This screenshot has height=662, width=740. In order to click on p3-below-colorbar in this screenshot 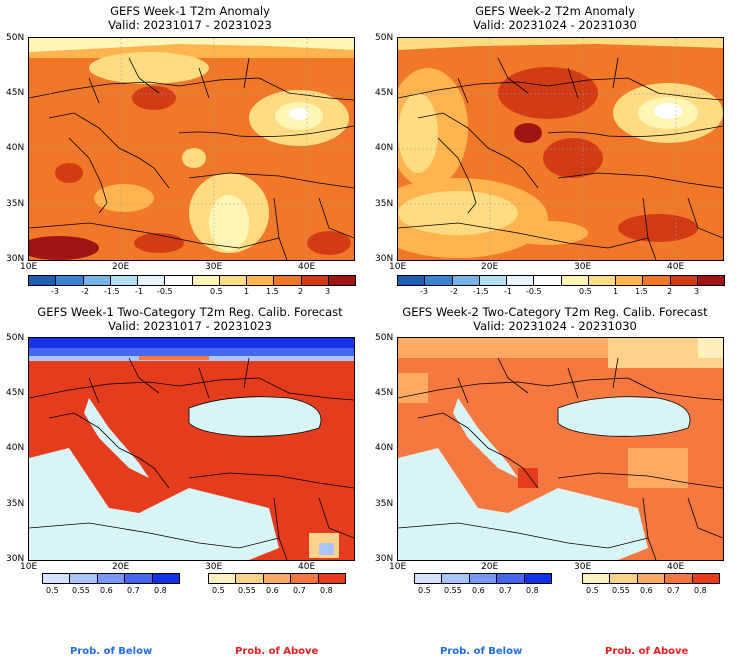, I will do `click(111, 578)`.